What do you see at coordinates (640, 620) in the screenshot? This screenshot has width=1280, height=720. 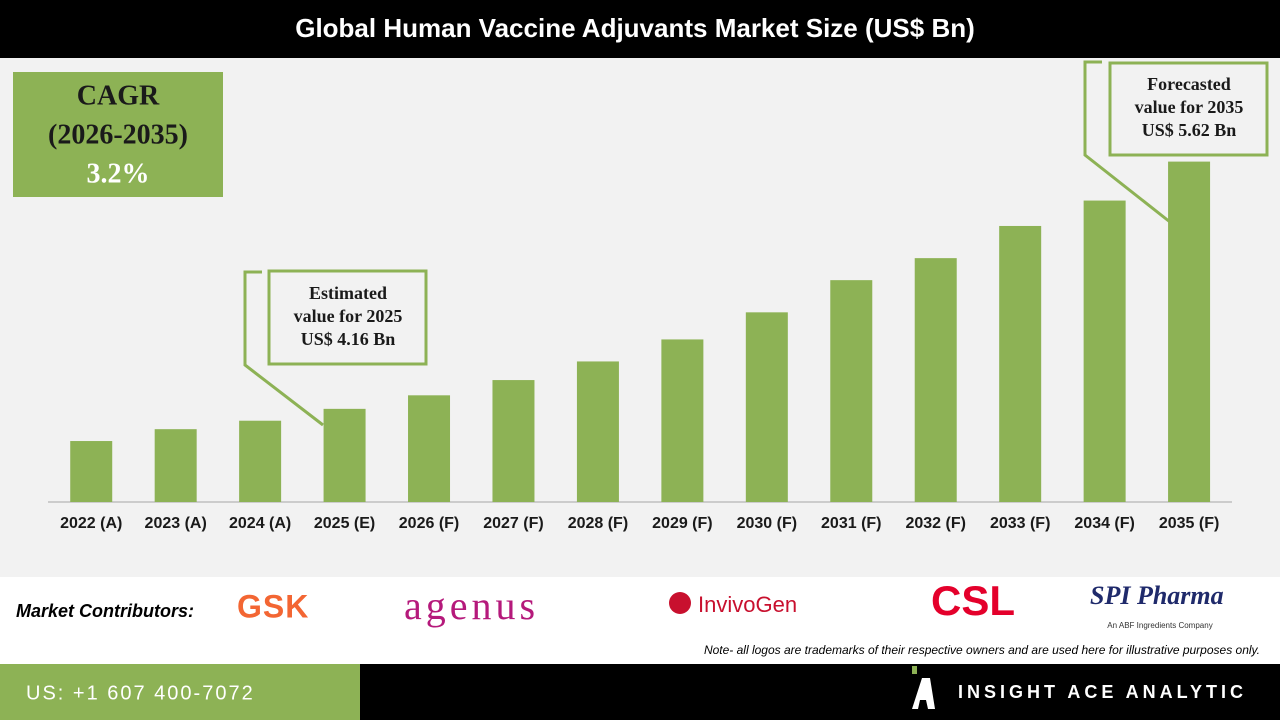 I see `footer-band` at bounding box center [640, 620].